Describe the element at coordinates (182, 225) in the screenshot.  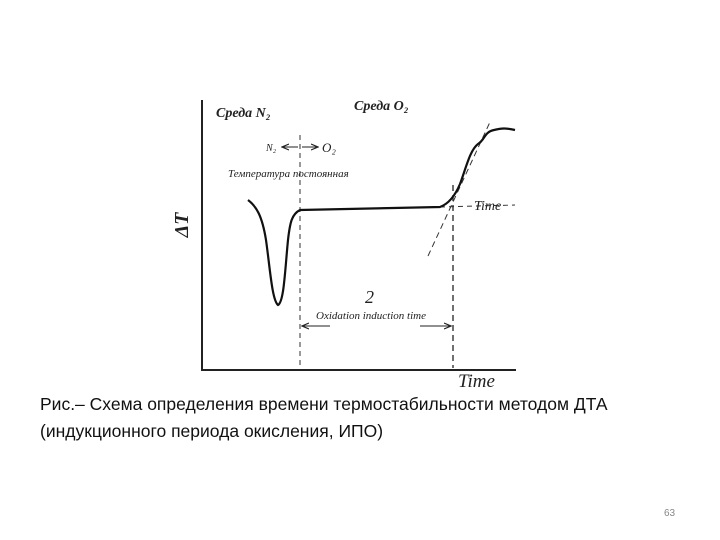
I see `y-axis-label: ΔT` at that location.